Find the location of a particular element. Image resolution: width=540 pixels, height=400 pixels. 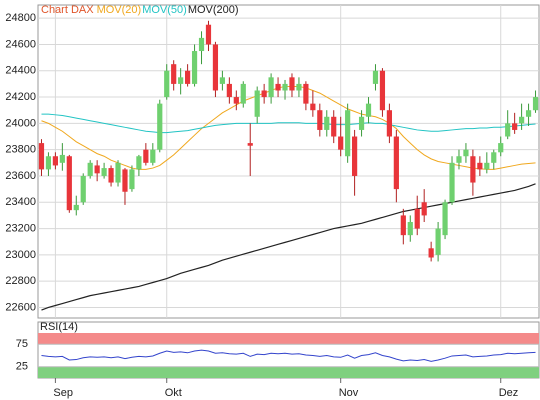

y-tick-label: 23000 is located at coordinates (20, 255).